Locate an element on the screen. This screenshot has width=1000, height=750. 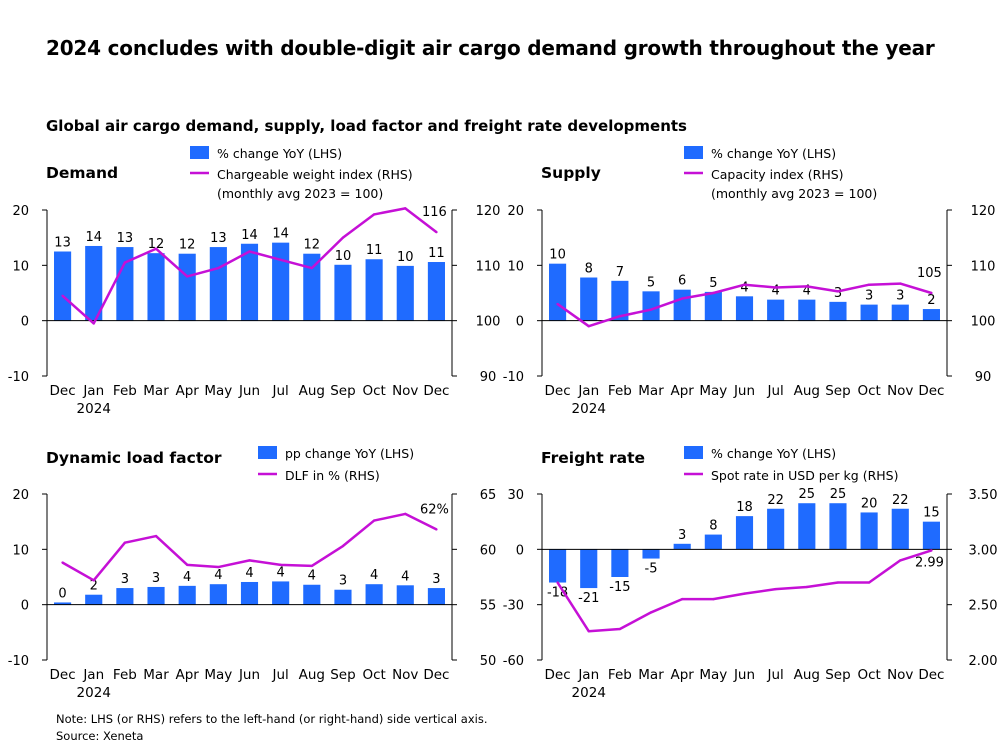
panel4-category-label: Nov is located at coordinates (900, 675).